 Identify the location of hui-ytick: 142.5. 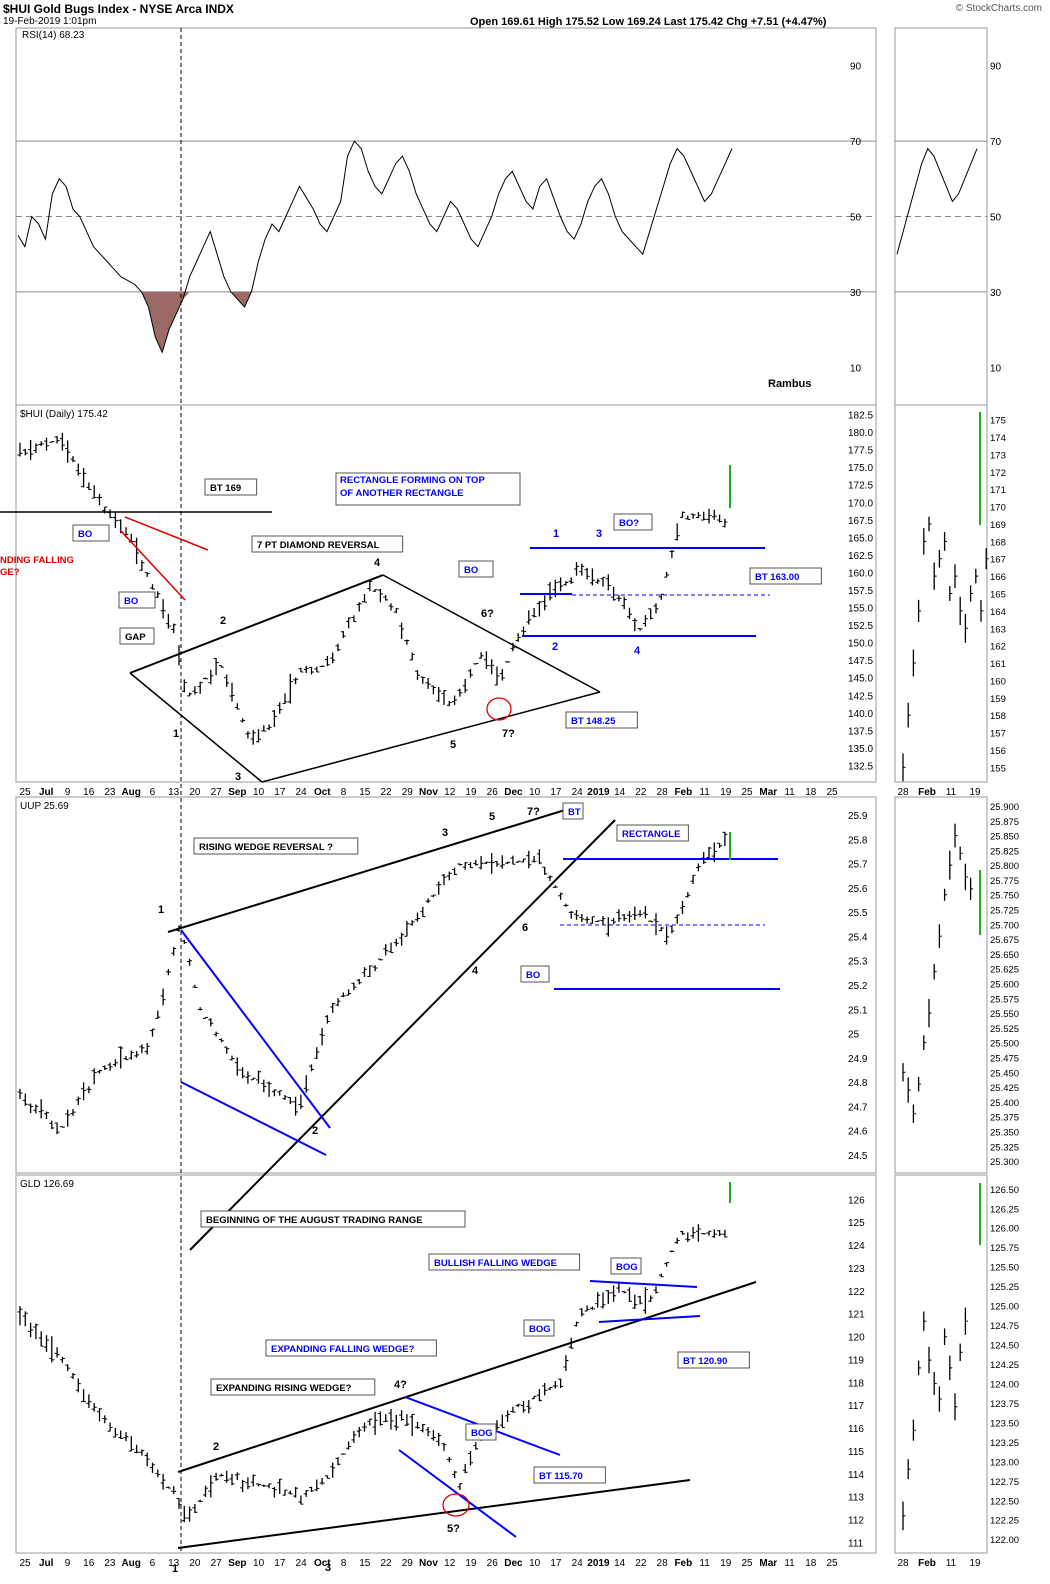
(860, 696).